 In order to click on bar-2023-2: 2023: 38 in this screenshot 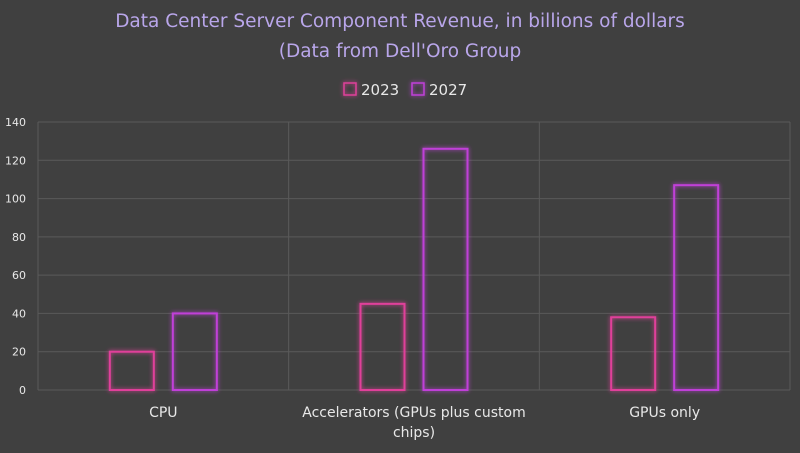, I will do `click(633, 353)`.